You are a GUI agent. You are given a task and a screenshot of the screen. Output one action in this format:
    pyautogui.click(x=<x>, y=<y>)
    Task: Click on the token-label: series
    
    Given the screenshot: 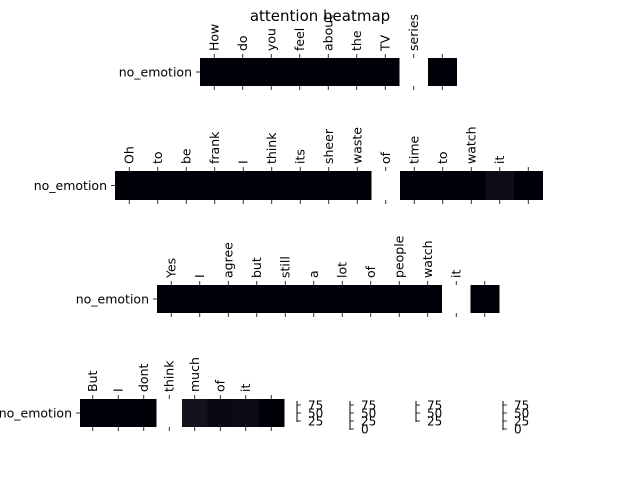 What is the action you would take?
    pyautogui.click(x=413, y=32)
    